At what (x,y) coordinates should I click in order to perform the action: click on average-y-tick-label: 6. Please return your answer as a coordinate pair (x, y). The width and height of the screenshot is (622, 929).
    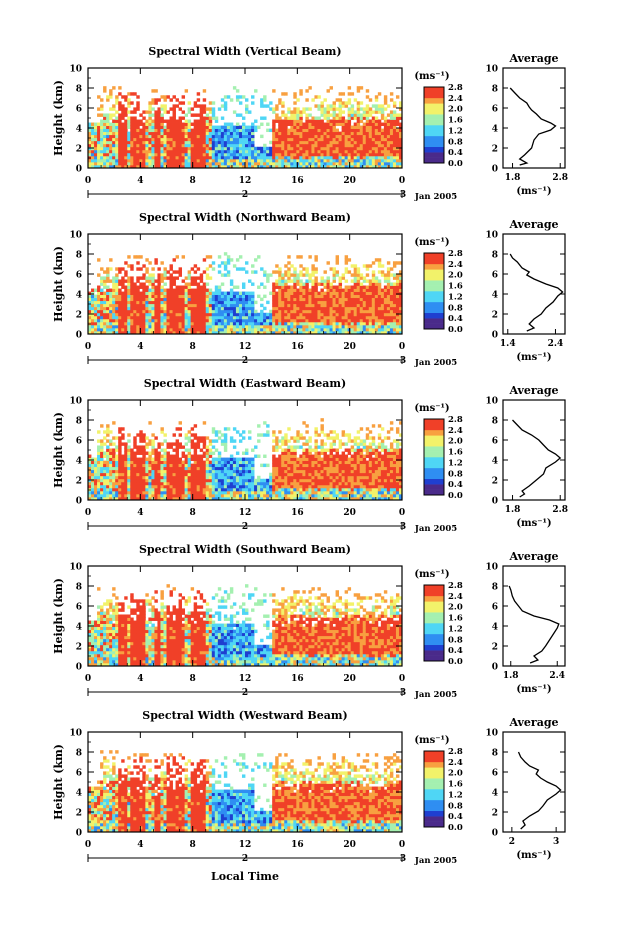
    Looking at the image, I should click on (495, 276).